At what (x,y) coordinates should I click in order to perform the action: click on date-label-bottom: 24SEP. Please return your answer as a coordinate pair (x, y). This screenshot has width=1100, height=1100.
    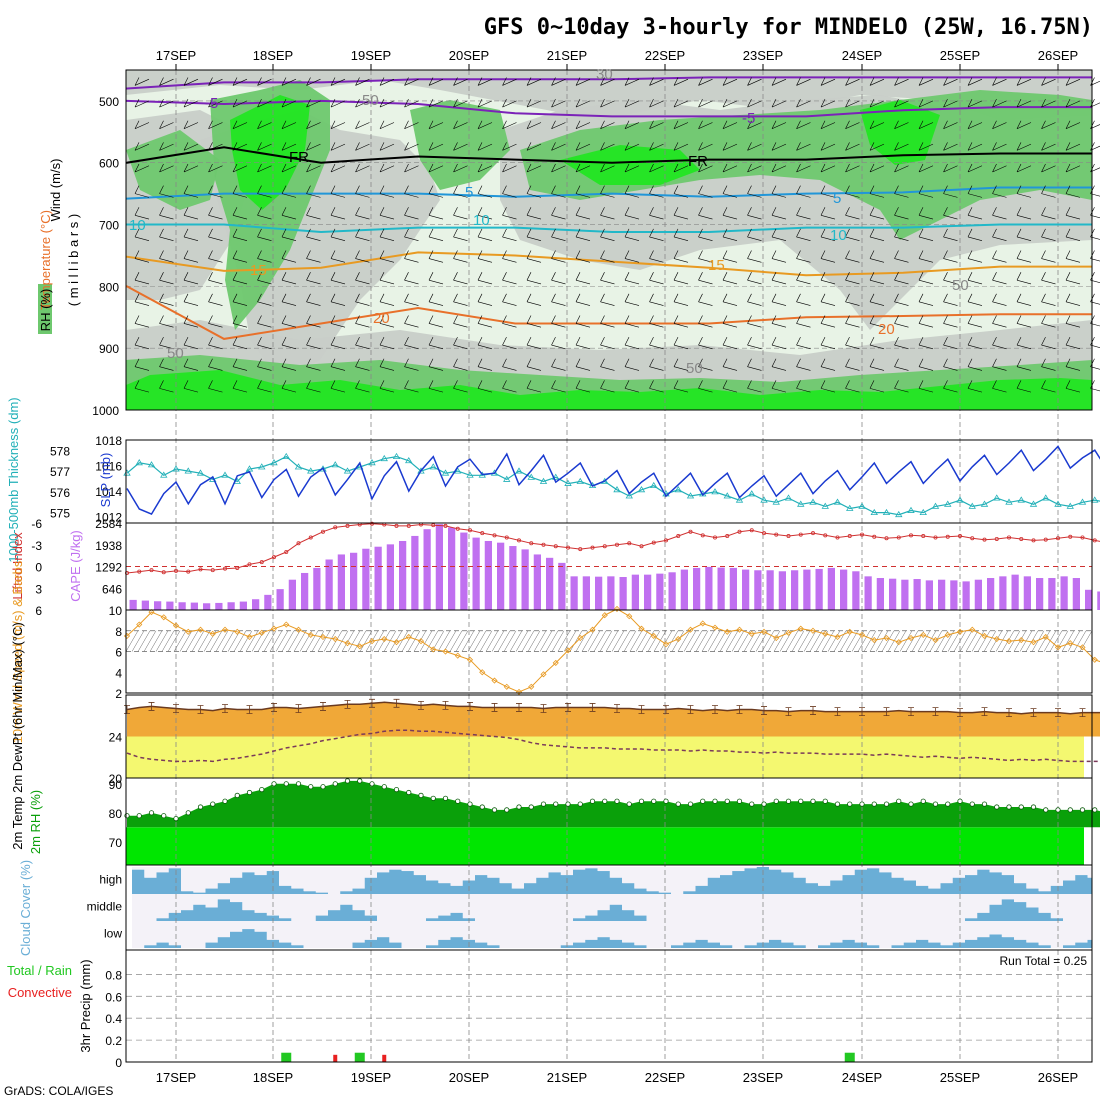
    Looking at the image, I should click on (862, 1077).